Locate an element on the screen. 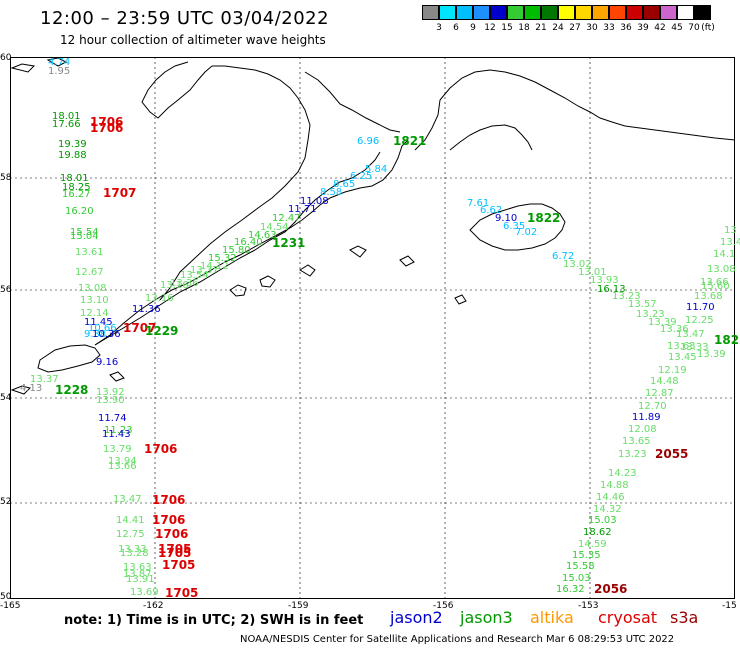 Image resolution: width=740 pixels, height=650 pixels. wave-height-value: 8.58 is located at coordinates (331, 192).